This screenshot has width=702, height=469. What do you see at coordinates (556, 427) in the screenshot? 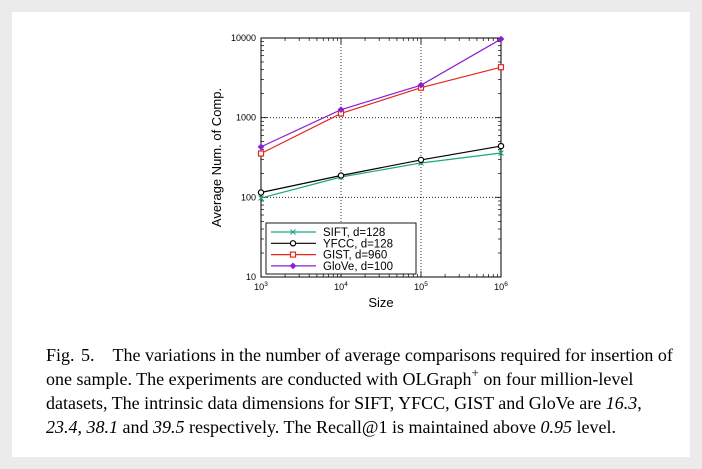
I see `caption-recall-level: 0.95` at bounding box center [556, 427].